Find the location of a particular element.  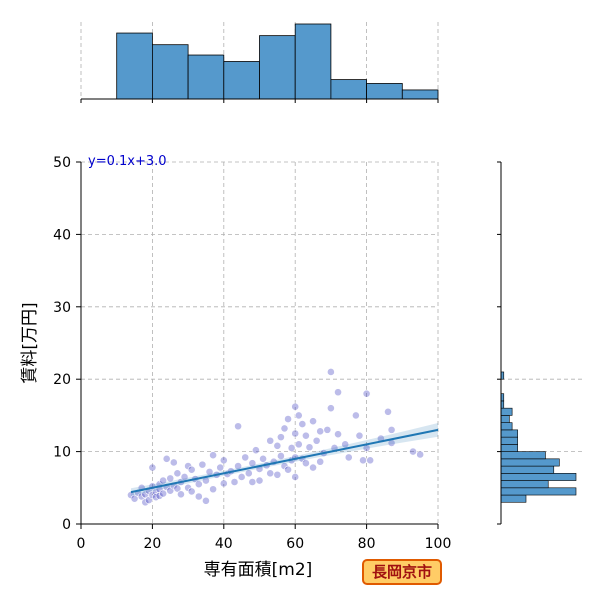

y-tick-label: 40 is located at coordinates (62, 235).